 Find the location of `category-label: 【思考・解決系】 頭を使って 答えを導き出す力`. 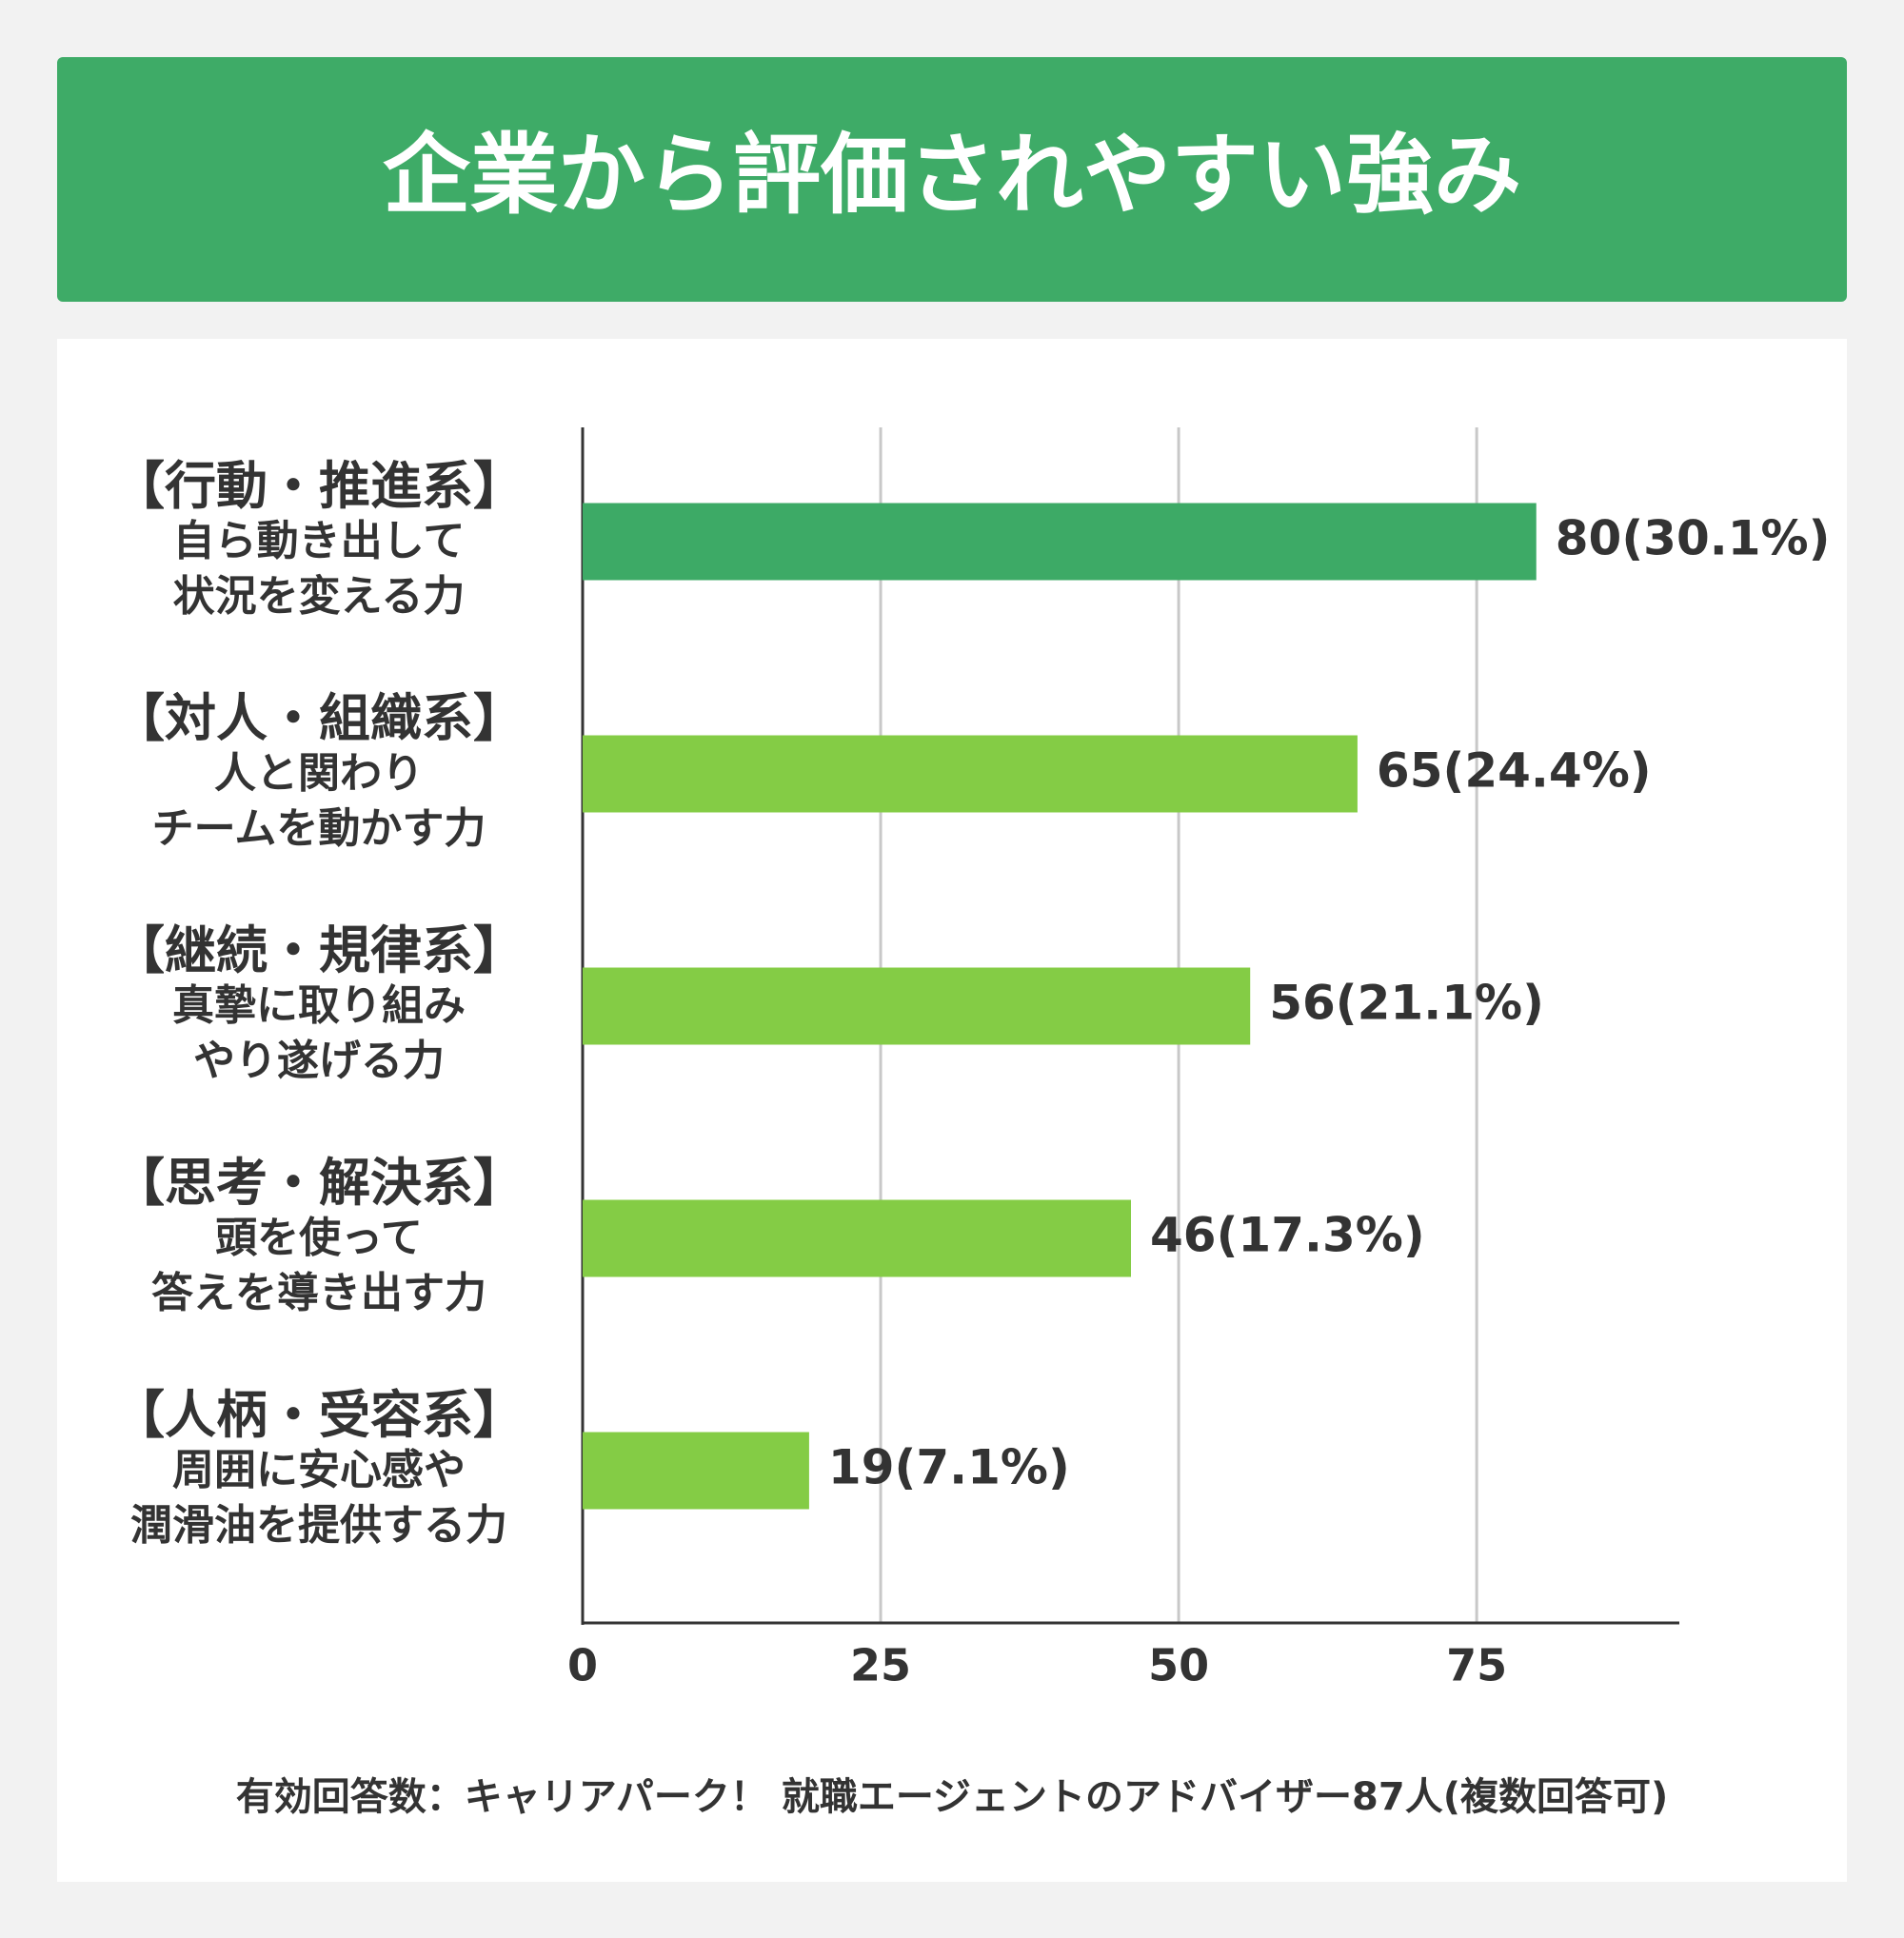

category-label: 【思考・解決系】 頭を使って 答えを導き出す力 is located at coordinates (319, 1235).